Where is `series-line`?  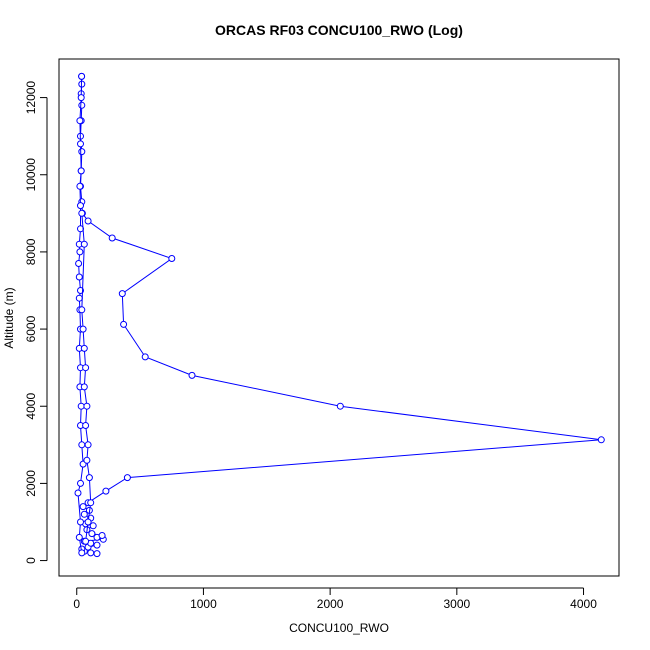
series-line is located at coordinates (80, 314).